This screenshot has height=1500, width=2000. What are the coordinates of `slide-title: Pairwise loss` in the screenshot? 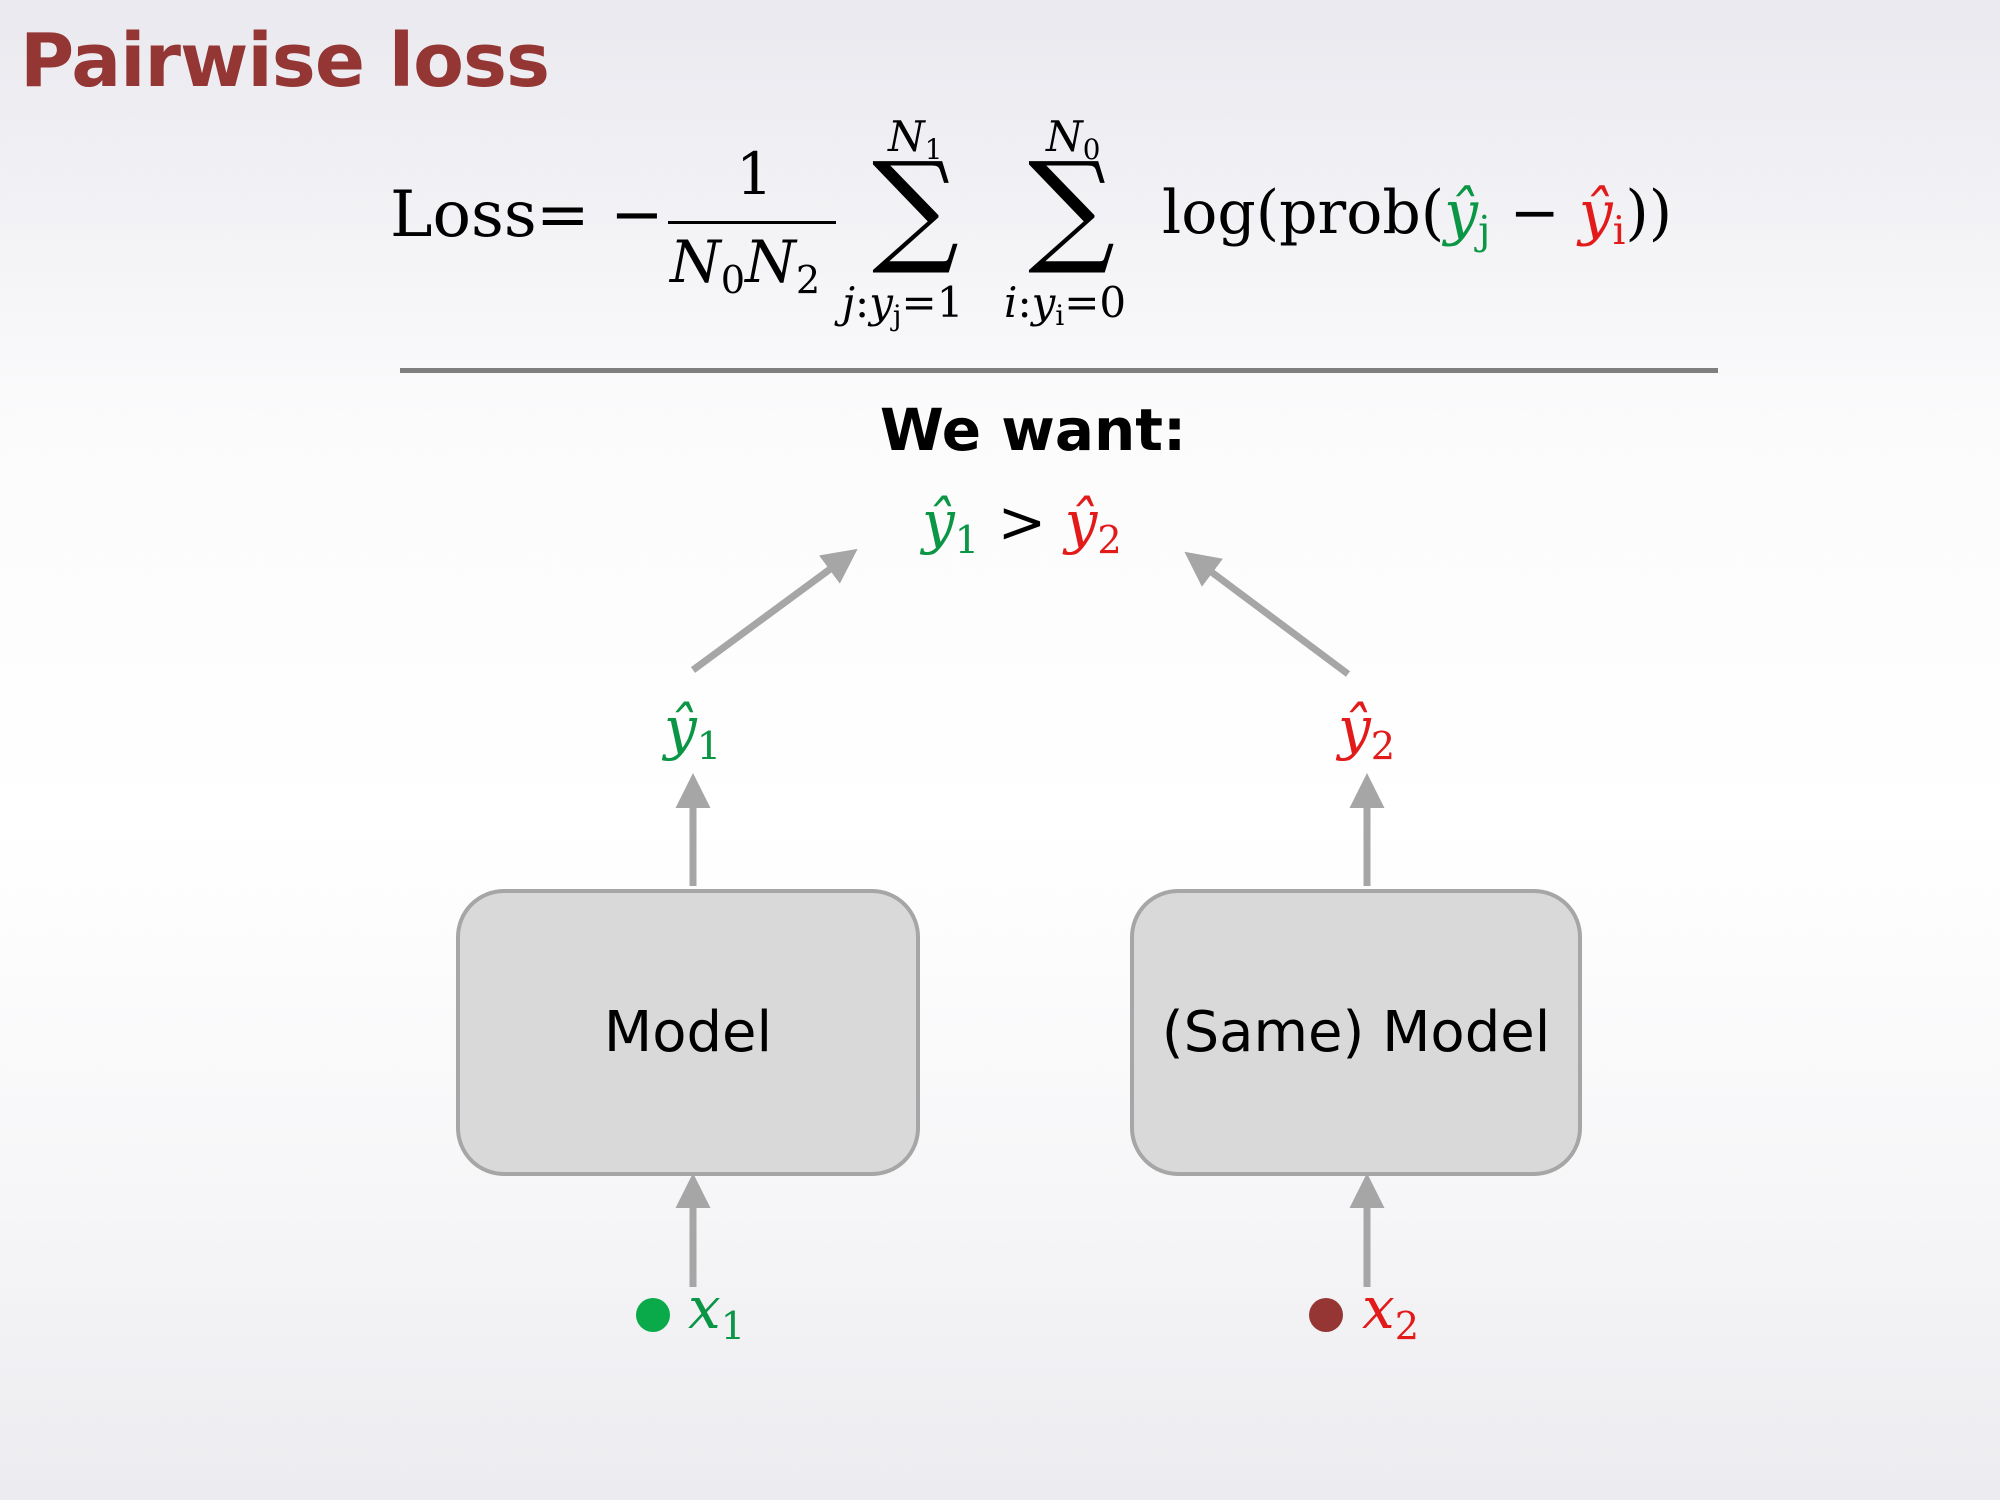 It's located at (285, 61).